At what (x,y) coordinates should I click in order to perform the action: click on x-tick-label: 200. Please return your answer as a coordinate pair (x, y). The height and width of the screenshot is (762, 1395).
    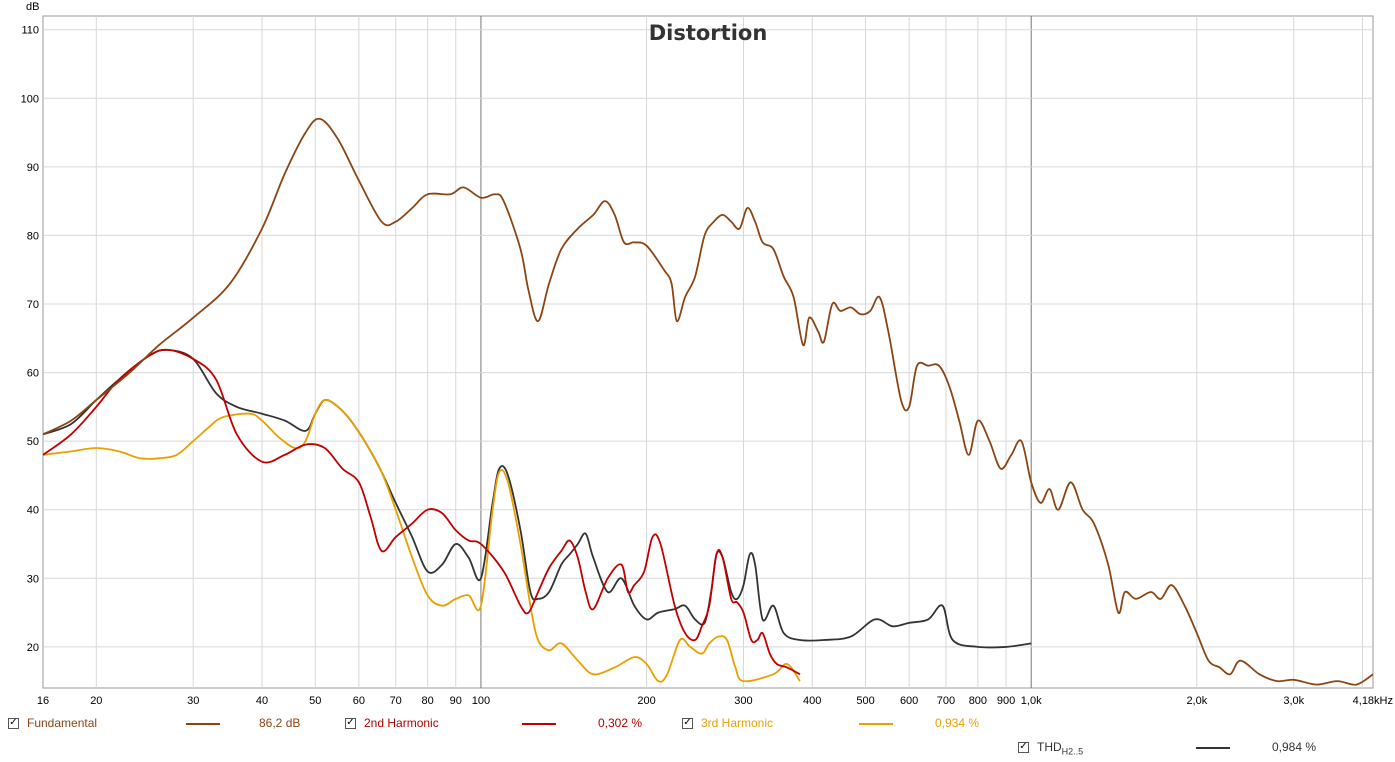
    Looking at the image, I should click on (646, 701).